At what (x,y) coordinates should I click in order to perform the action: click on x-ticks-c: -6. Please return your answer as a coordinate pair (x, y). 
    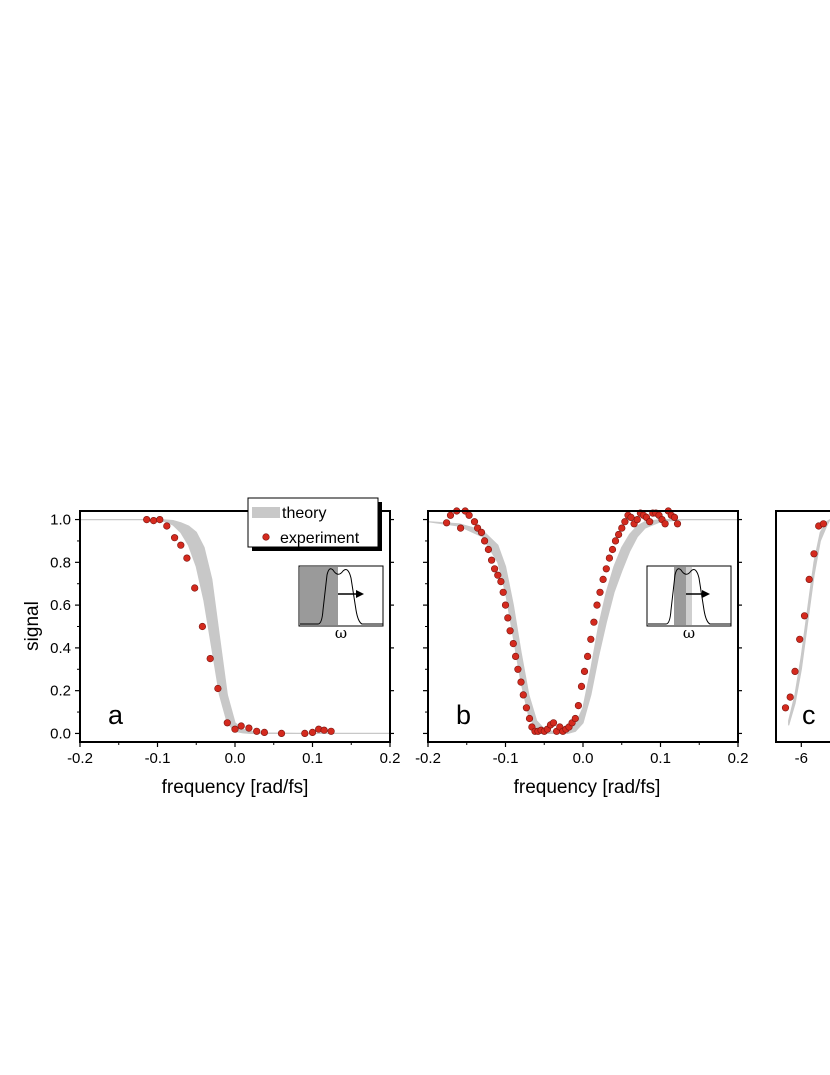
    Looking at the image, I should click on (801, 754).